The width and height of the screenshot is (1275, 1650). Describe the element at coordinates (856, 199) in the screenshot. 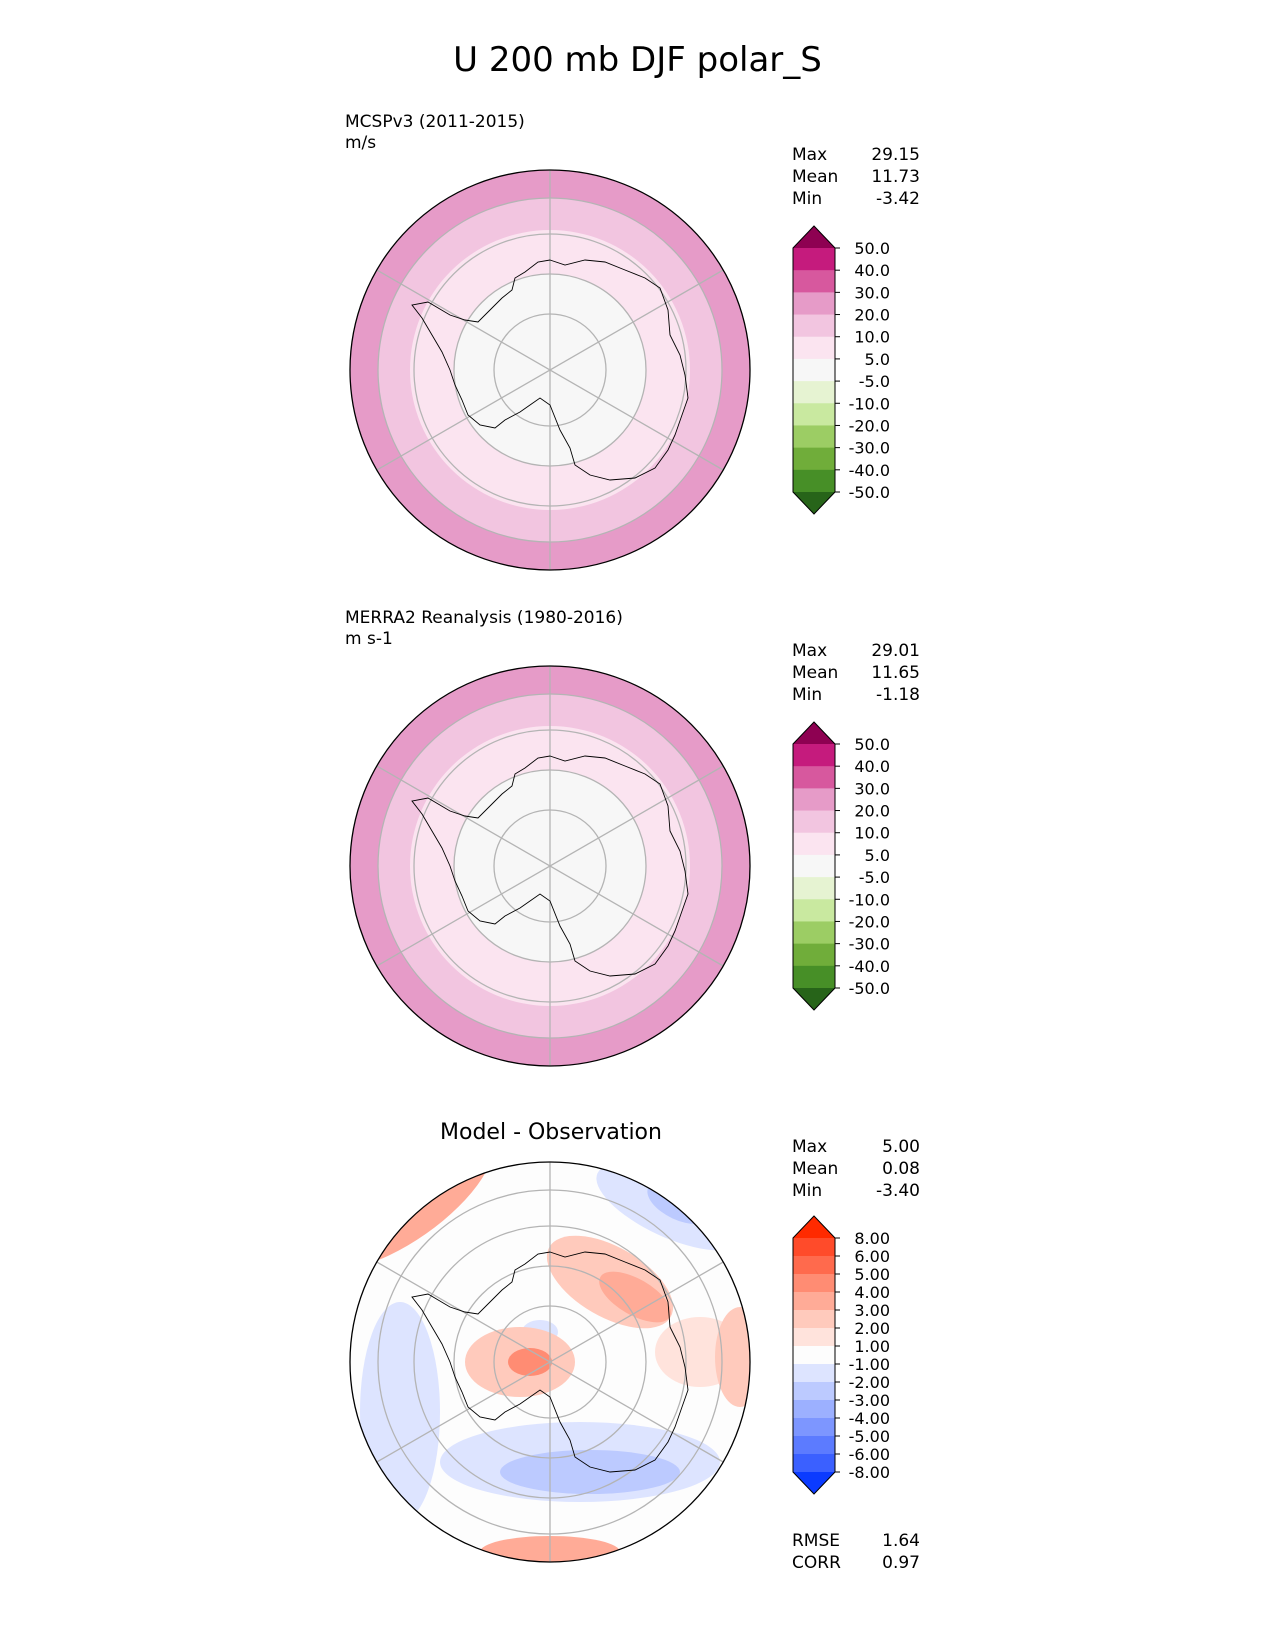

I see `panel-1-stat-min-row: Min -3.42` at that location.